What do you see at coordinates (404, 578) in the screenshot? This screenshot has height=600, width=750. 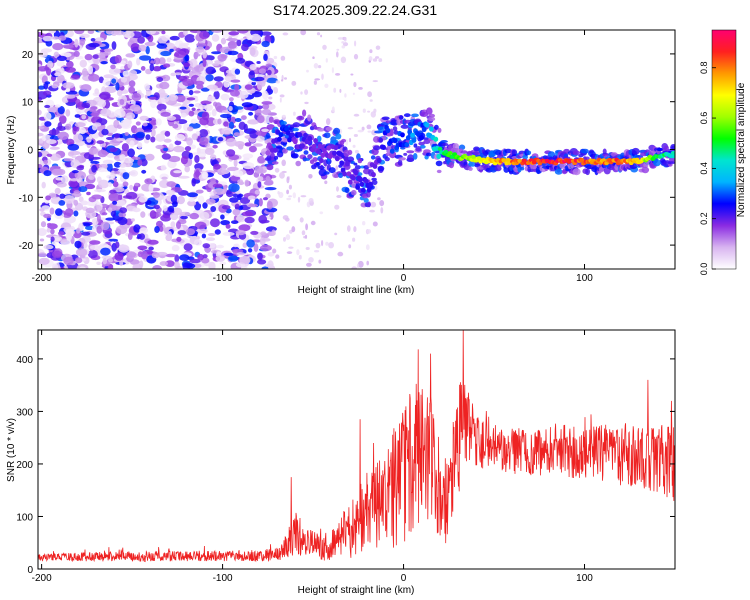 I see `snr-xtick-label: 0` at bounding box center [404, 578].